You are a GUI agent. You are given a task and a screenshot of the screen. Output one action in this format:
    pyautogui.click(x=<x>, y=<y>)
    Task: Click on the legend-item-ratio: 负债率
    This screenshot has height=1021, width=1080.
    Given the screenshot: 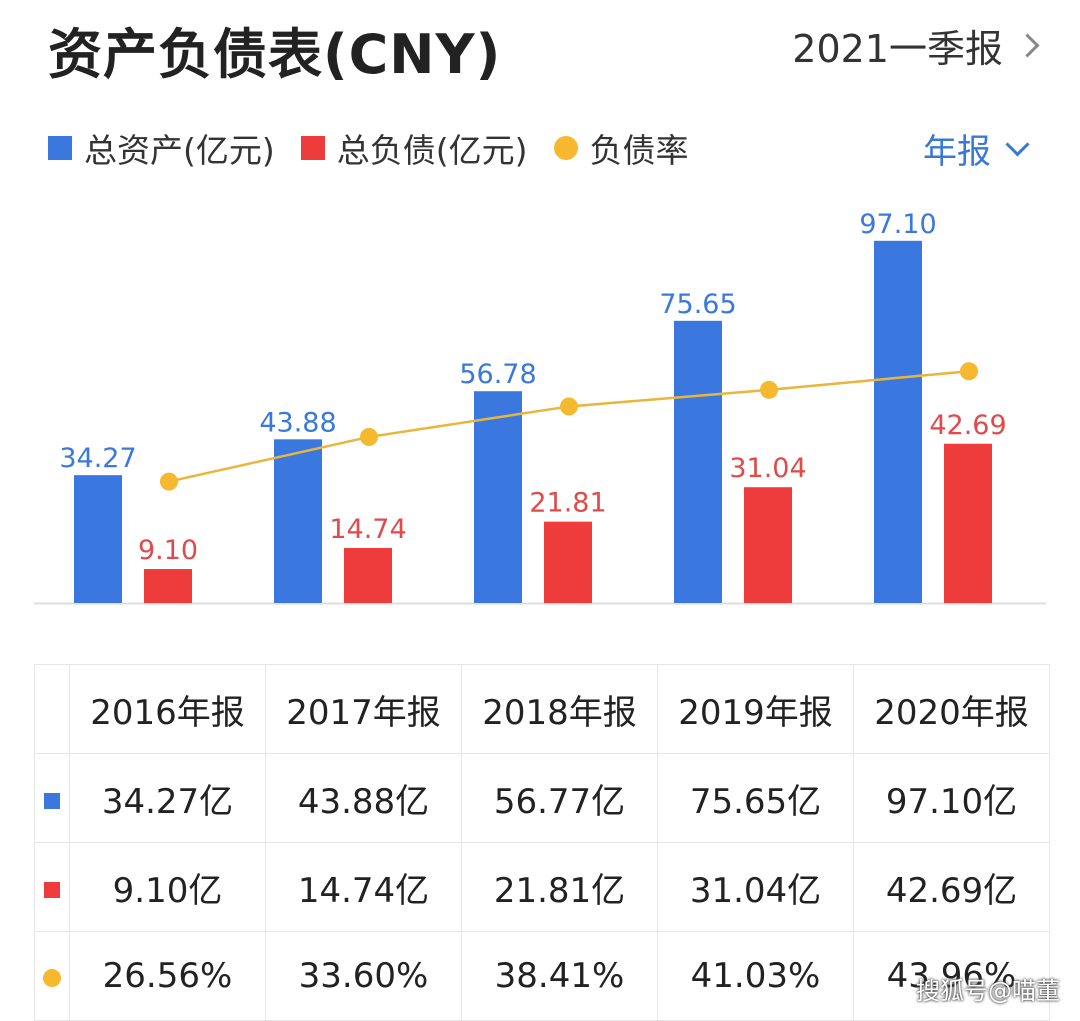 What is the action you would take?
    pyautogui.click(x=621, y=148)
    